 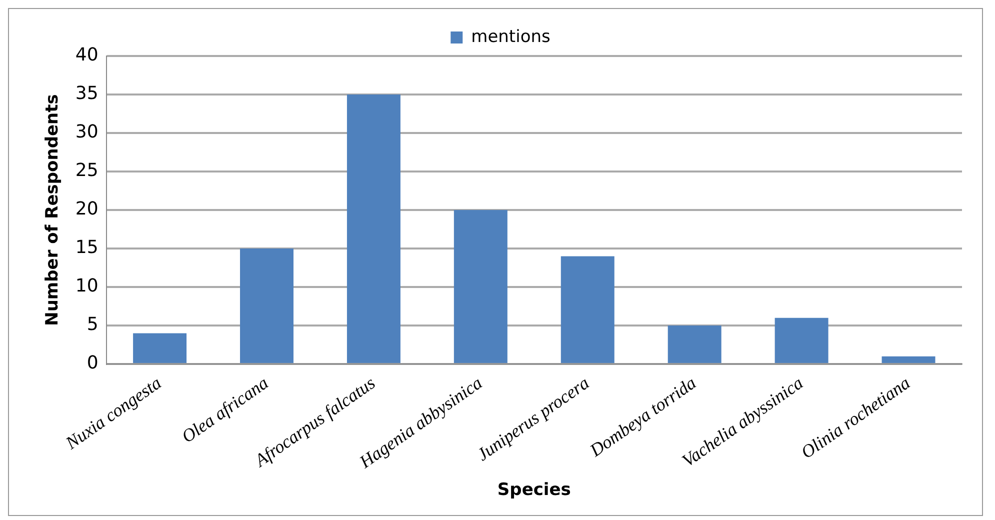 What do you see at coordinates (52, 210) in the screenshot?
I see `y-axis-title: Number of Respondents` at bounding box center [52, 210].